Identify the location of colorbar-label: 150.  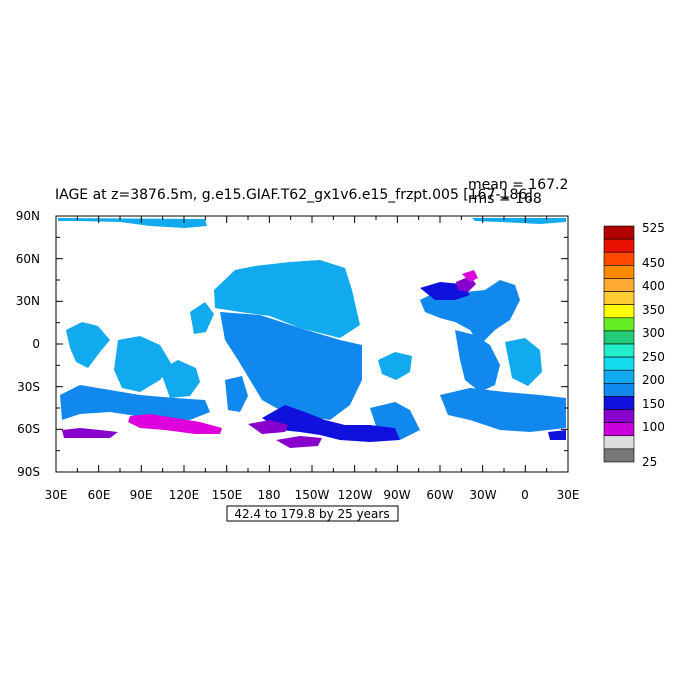
(653, 404).